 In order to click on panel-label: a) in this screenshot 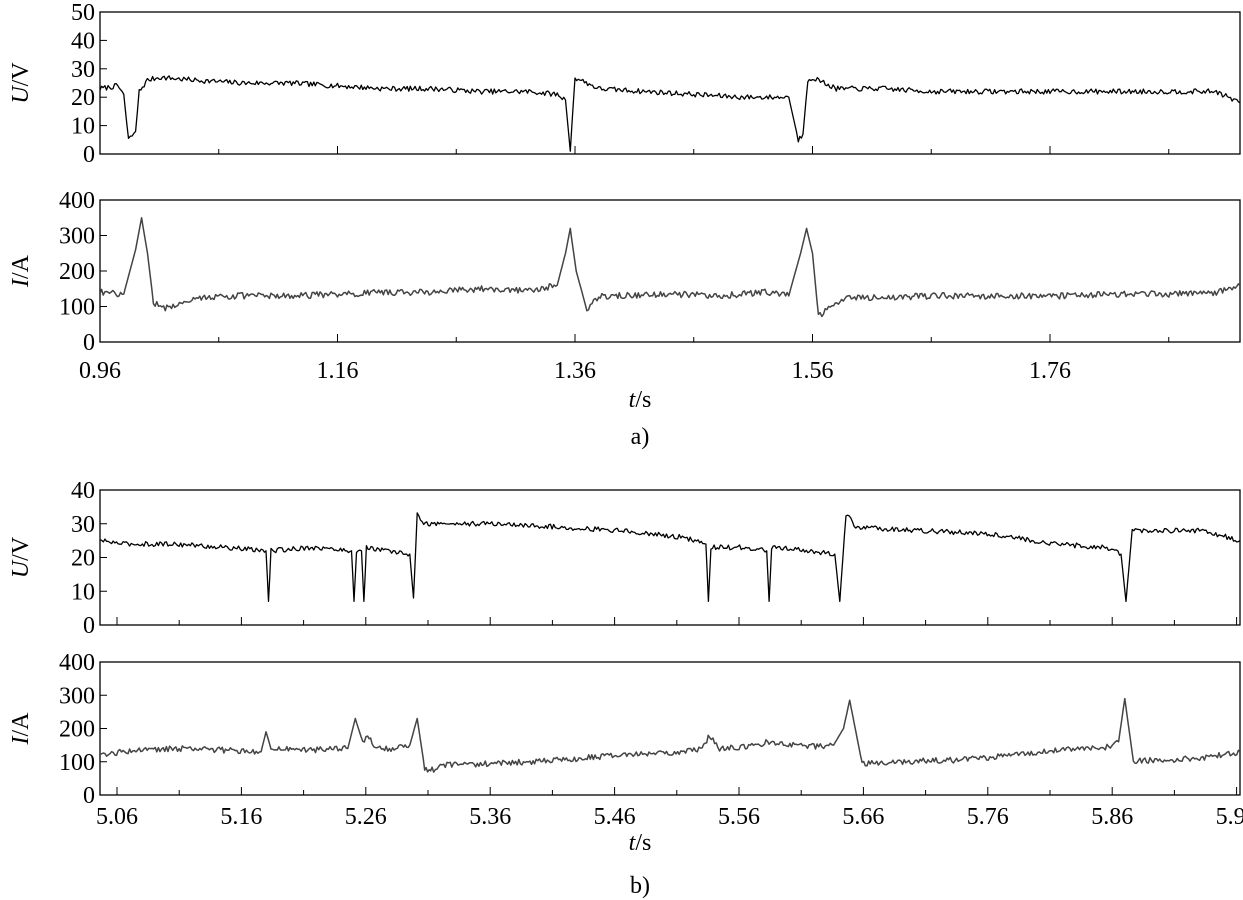, I will do `click(640, 437)`.